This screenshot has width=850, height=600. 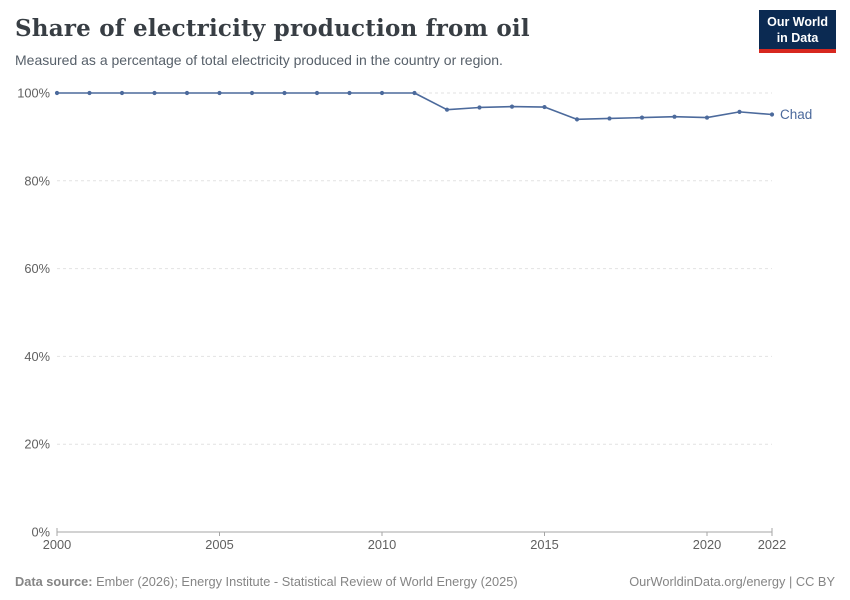 I want to click on x-tick-label: 2010, so click(x=382, y=544).